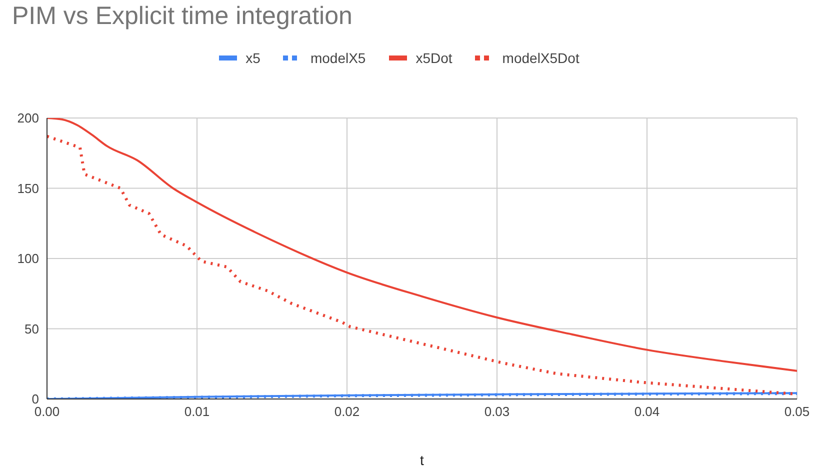 The image size is (814, 471). Describe the element at coordinates (434, 58) in the screenshot. I see `legend-label: x5Dot` at that location.